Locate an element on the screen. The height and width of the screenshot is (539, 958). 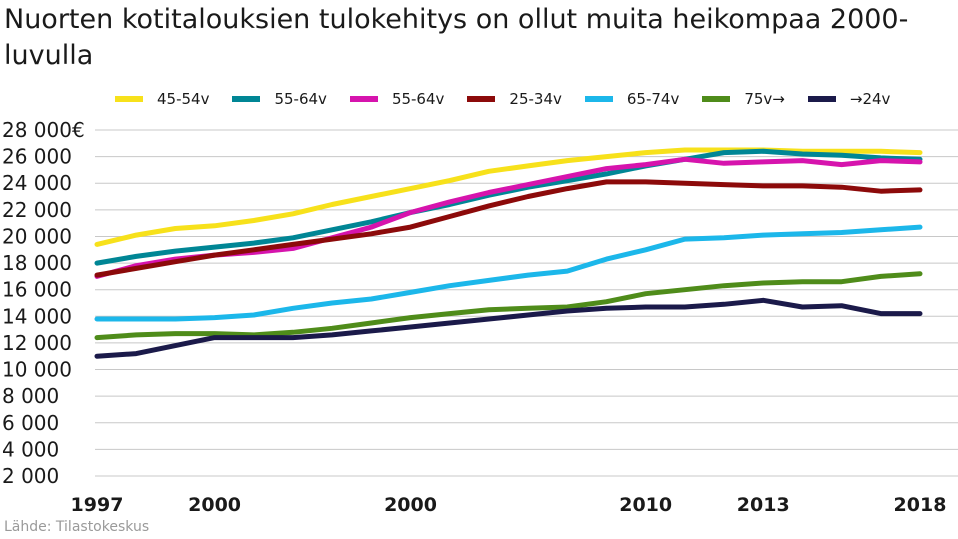
y-tick-label: 26 000 is located at coordinates (37, 157).